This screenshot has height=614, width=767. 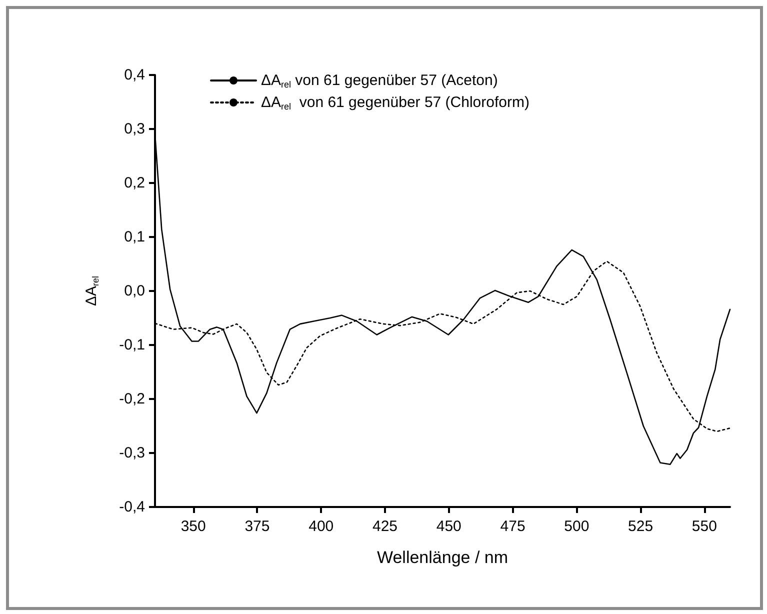 I want to click on x-tick-label: 500, so click(x=577, y=526).